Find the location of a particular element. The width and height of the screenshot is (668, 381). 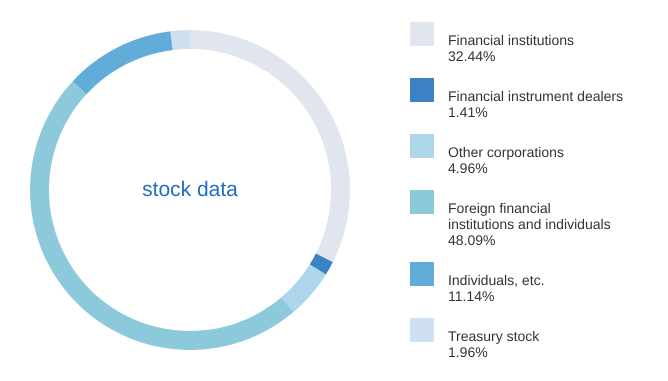

data-label: 1.96% is located at coordinates (468, 352).